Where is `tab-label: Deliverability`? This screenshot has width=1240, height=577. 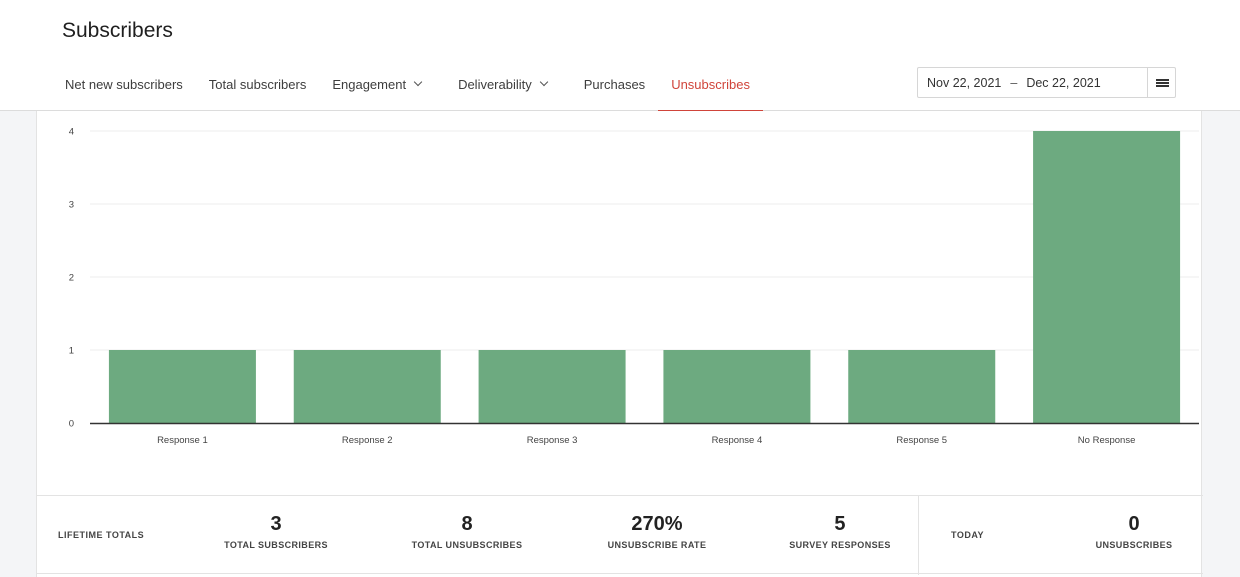
tab-label: Deliverability is located at coordinates (495, 84).